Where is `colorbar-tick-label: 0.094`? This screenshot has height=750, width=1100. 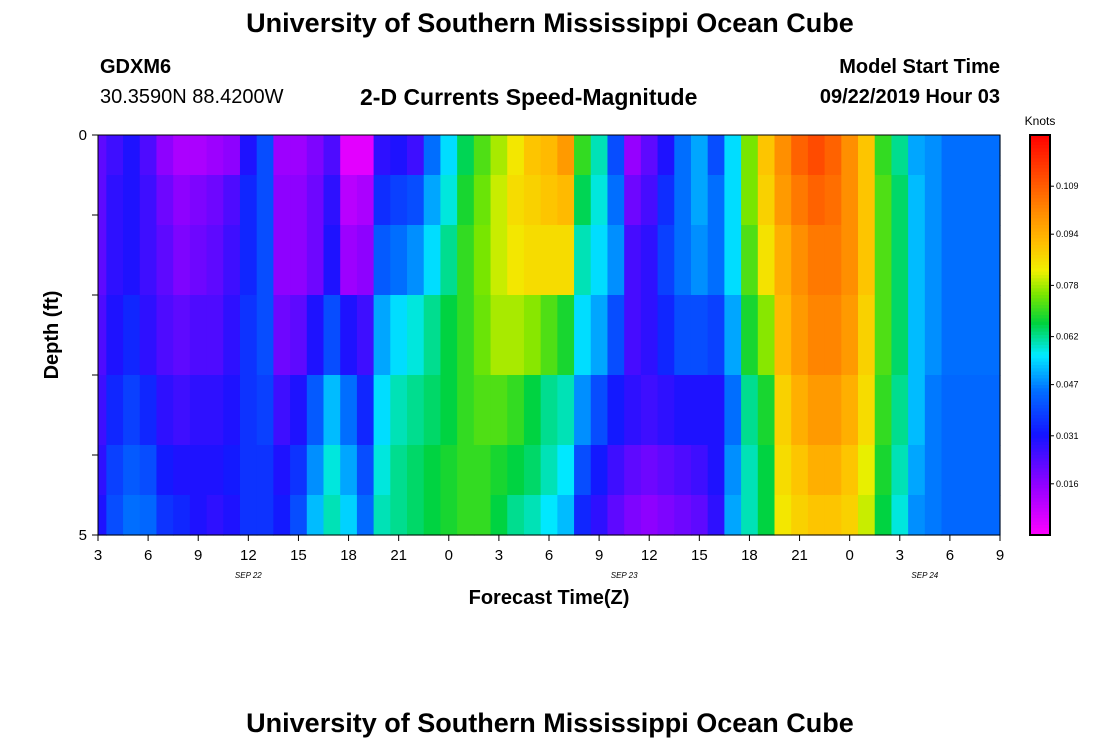
colorbar-tick-label: 0.094 is located at coordinates (1067, 234).